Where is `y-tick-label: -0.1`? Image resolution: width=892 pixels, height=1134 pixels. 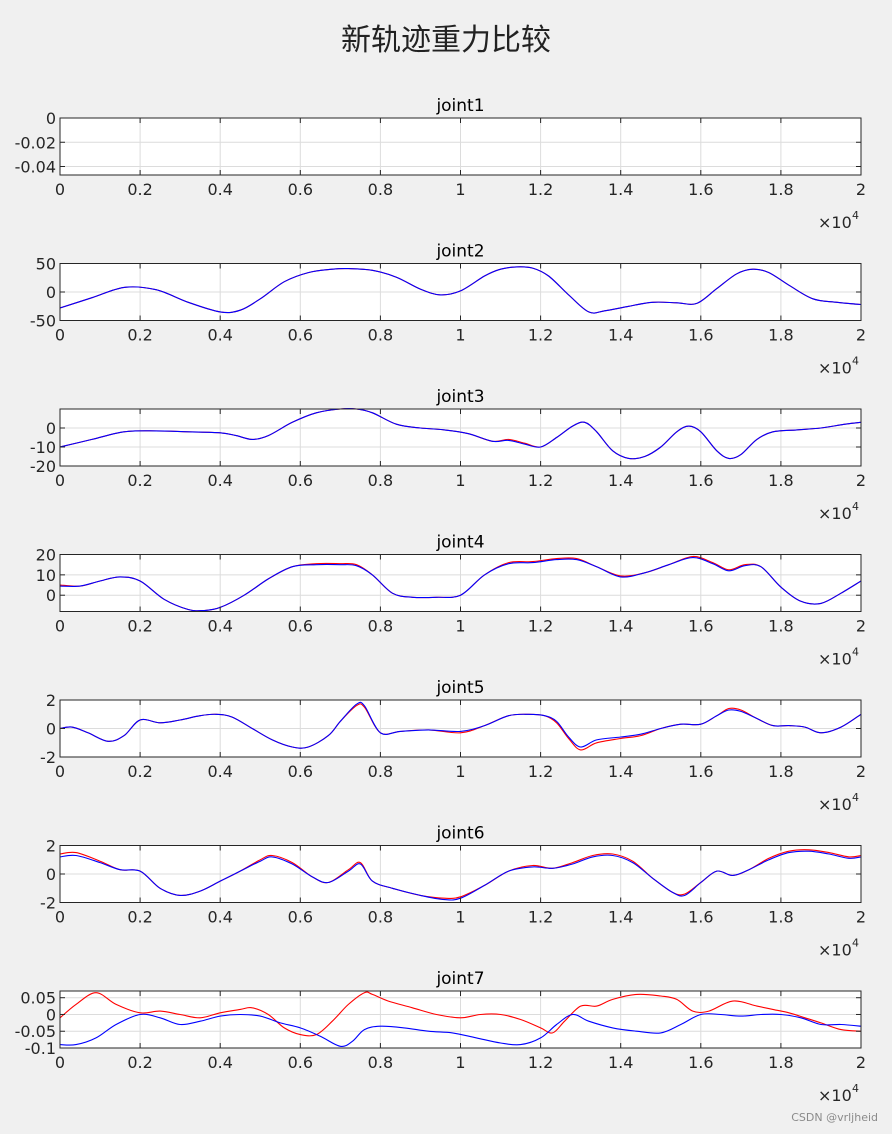
y-tick-label: -0.1 is located at coordinates (40, 1048).